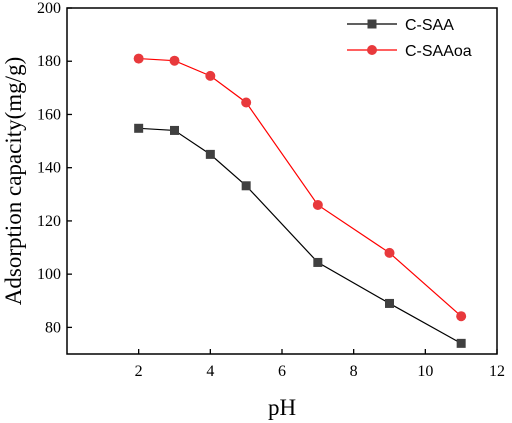 Image resolution: width=512 pixels, height=423 pixels. What do you see at coordinates (49, 61) in the screenshot?
I see `y-tick-label: 180` at bounding box center [49, 61].